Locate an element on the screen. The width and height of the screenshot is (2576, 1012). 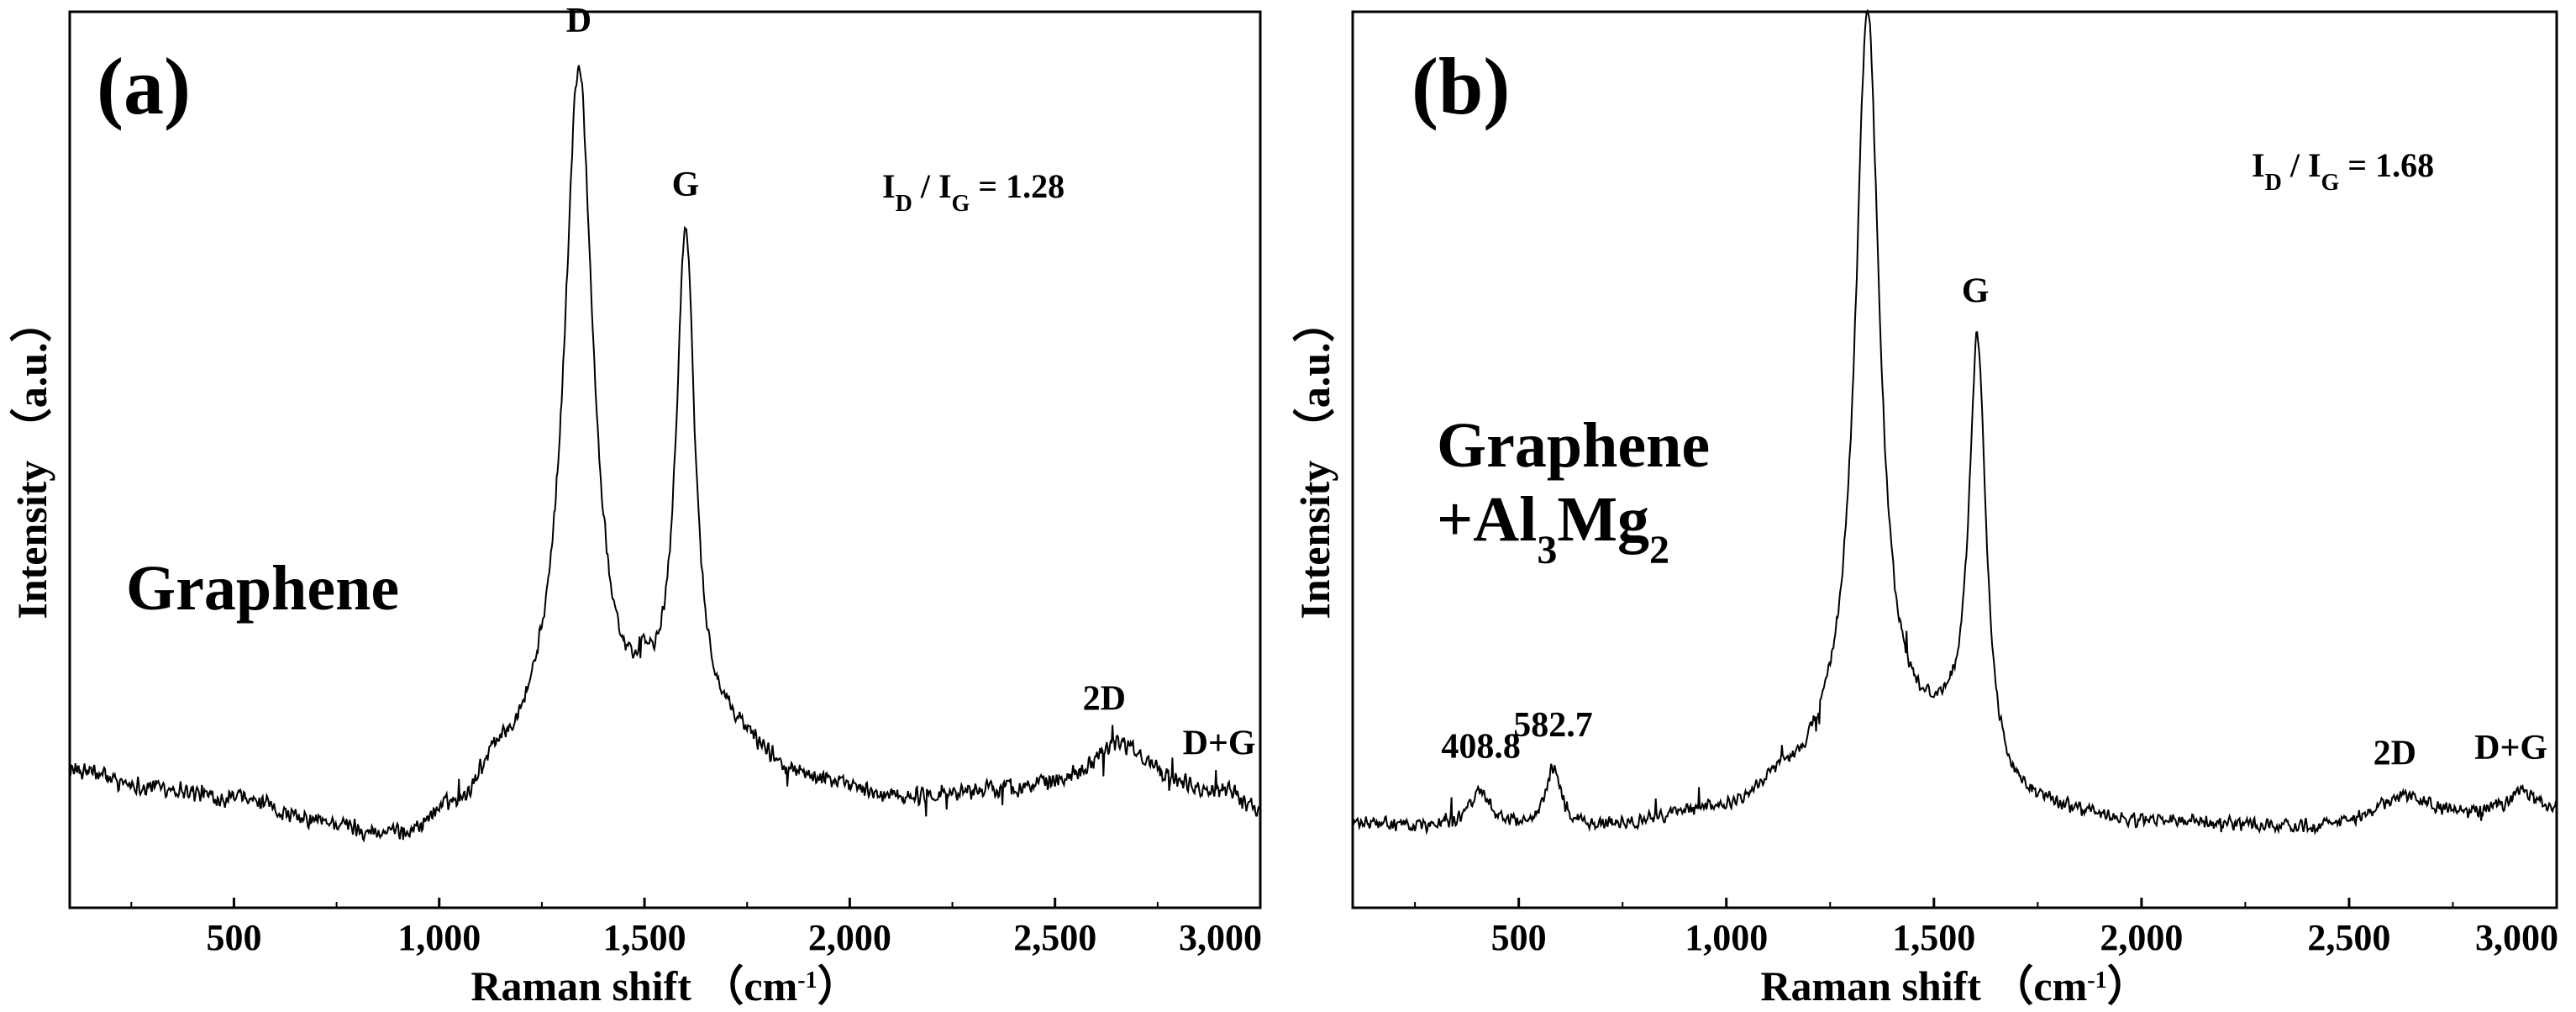
intensity-ratio: ID / IG = 1.68 is located at coordinates (2343, 171).